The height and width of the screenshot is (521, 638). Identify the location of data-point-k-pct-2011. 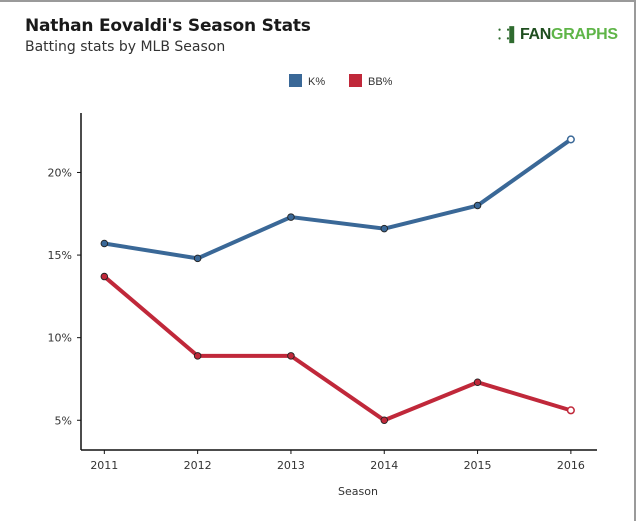
(104, 243).